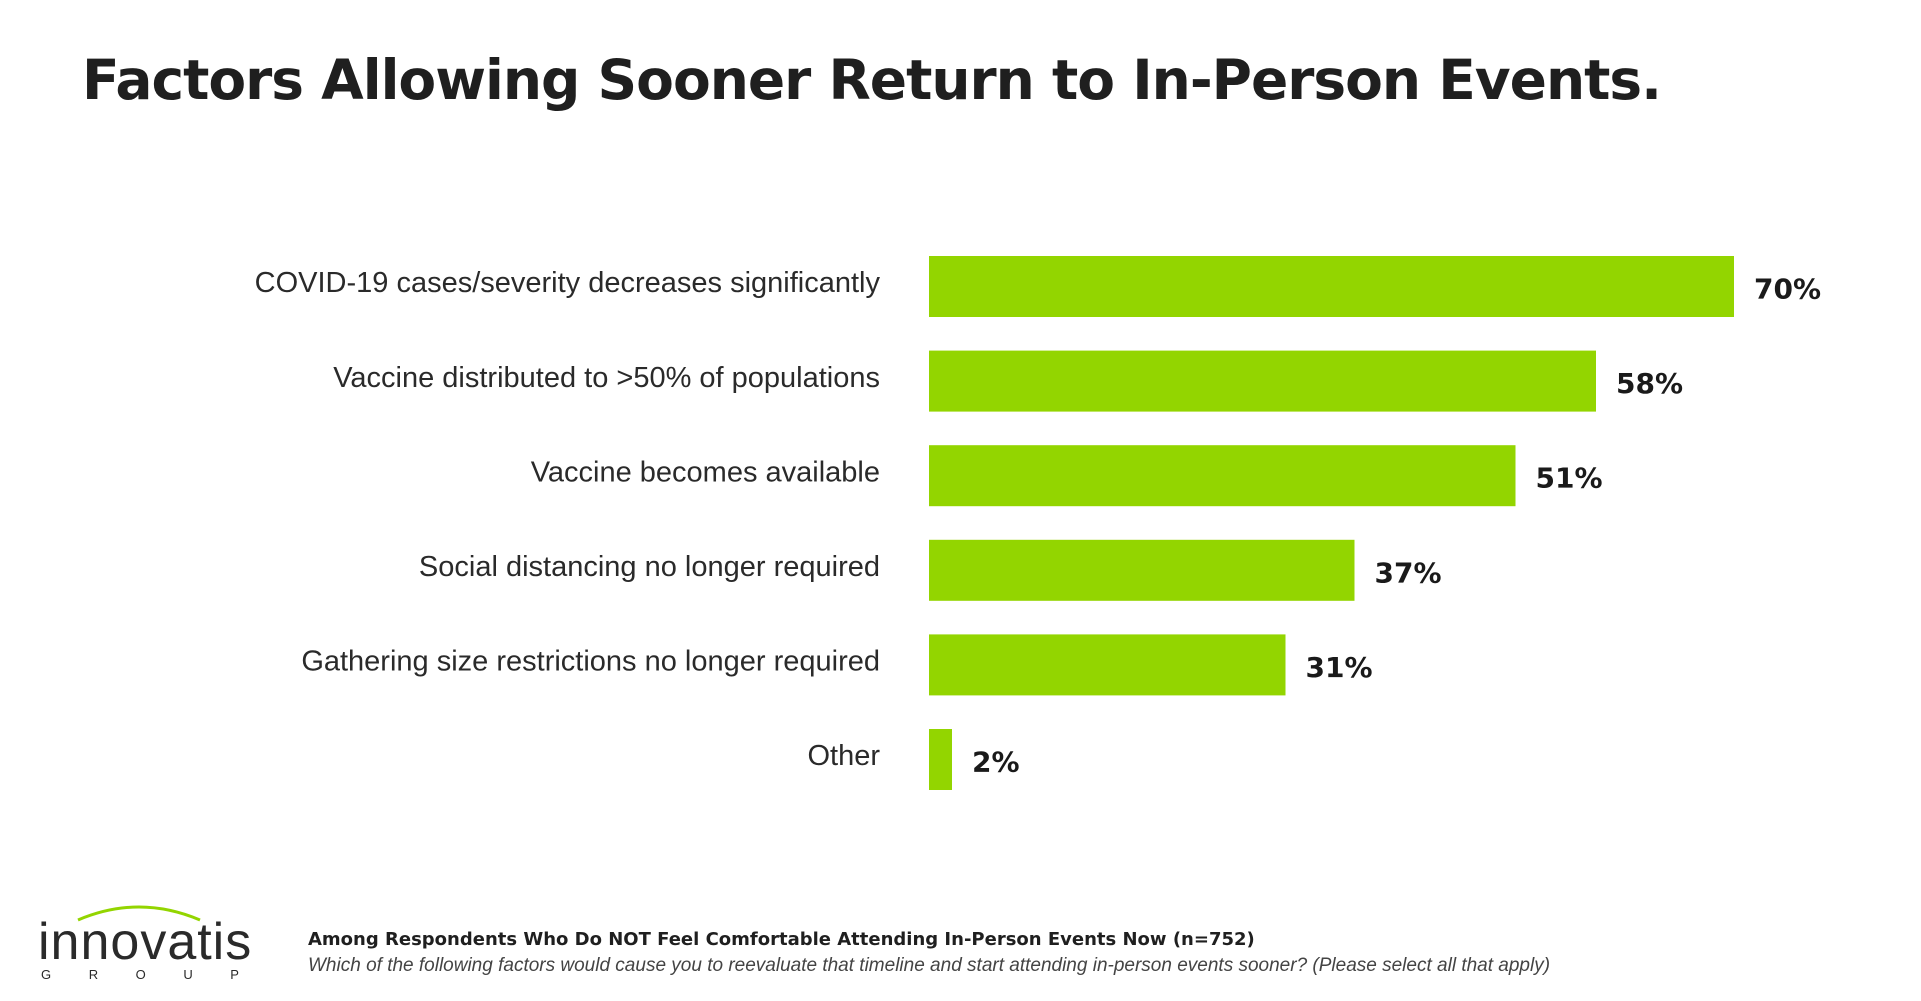 This screenshot has height=1001, width=1921. I want to click on logo-wordmark: innovatis, so click(145, 942).